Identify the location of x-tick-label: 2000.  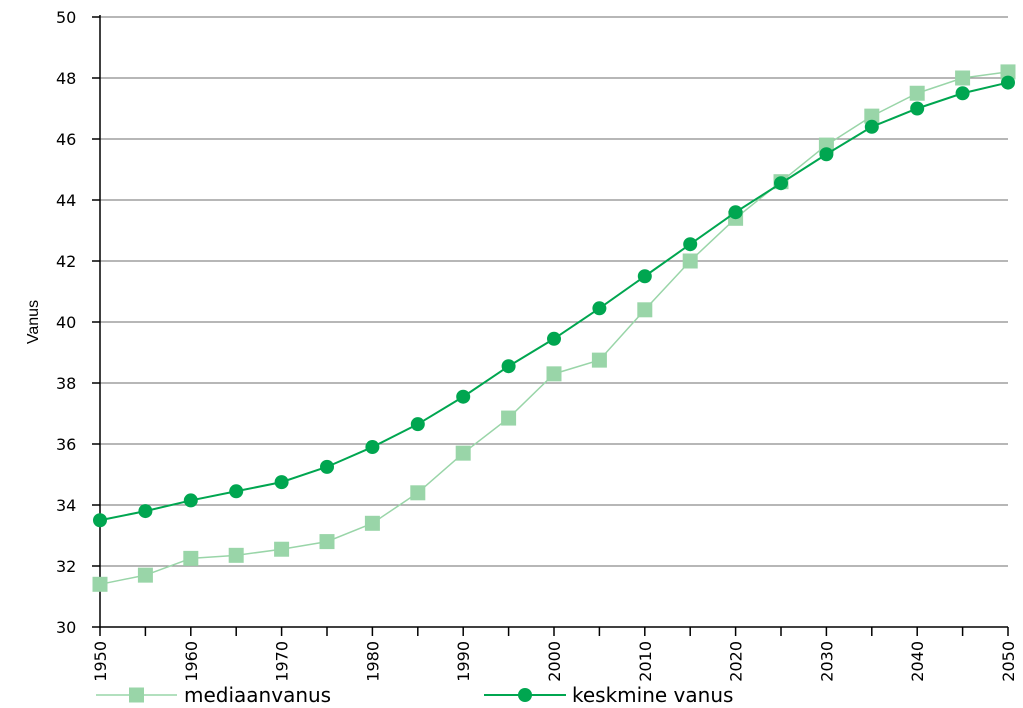
(554, 661).